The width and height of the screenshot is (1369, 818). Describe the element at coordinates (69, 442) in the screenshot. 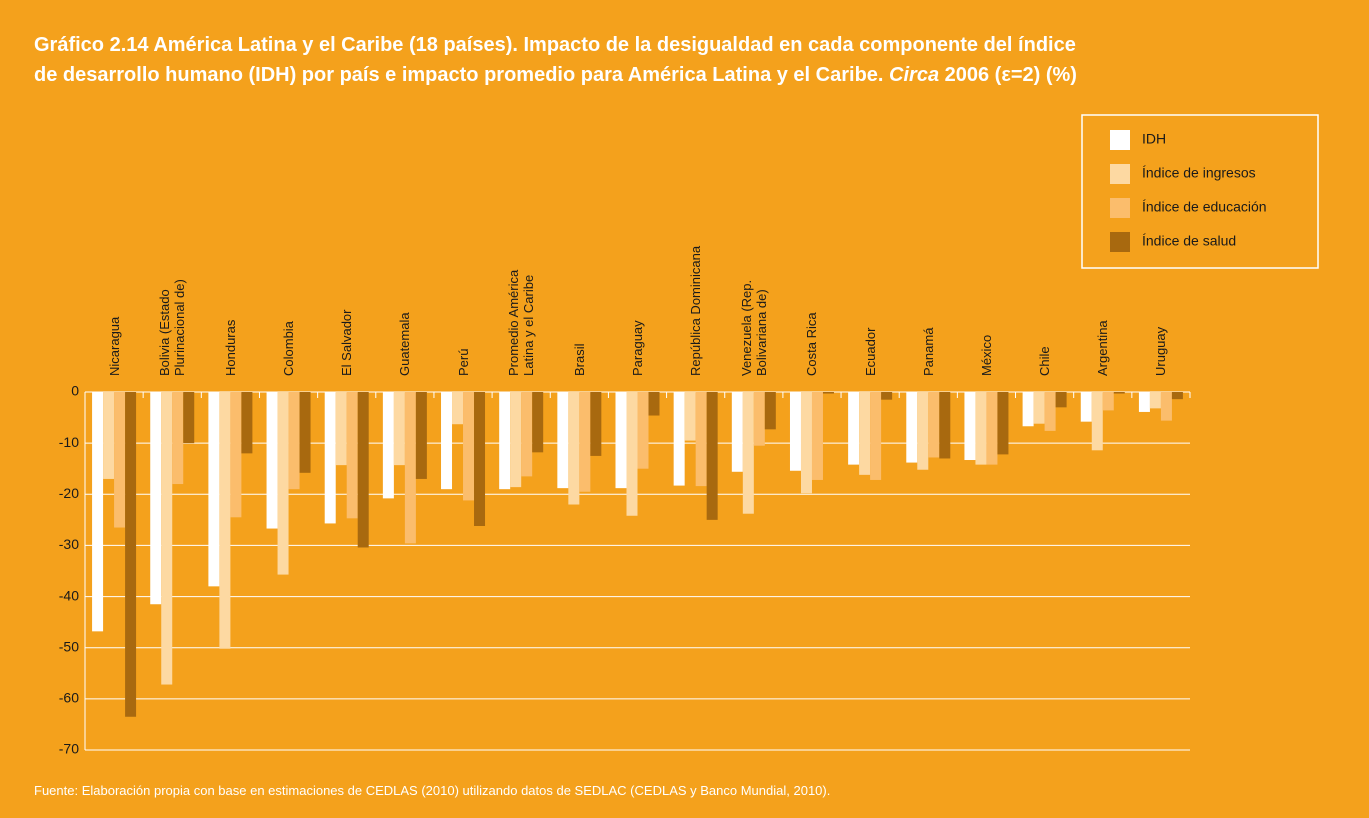

I see `y-tick-label: -10` at that location.